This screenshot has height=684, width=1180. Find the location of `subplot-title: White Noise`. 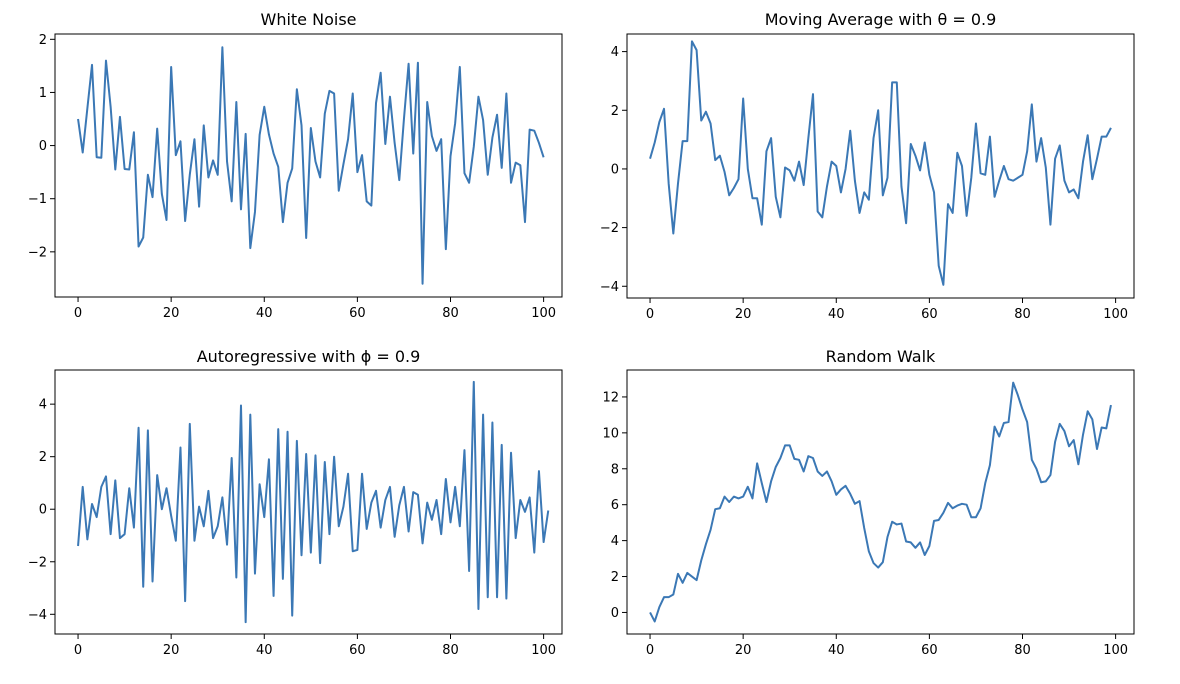

subplot-title: White Noise is located at coordinates (309, 19).